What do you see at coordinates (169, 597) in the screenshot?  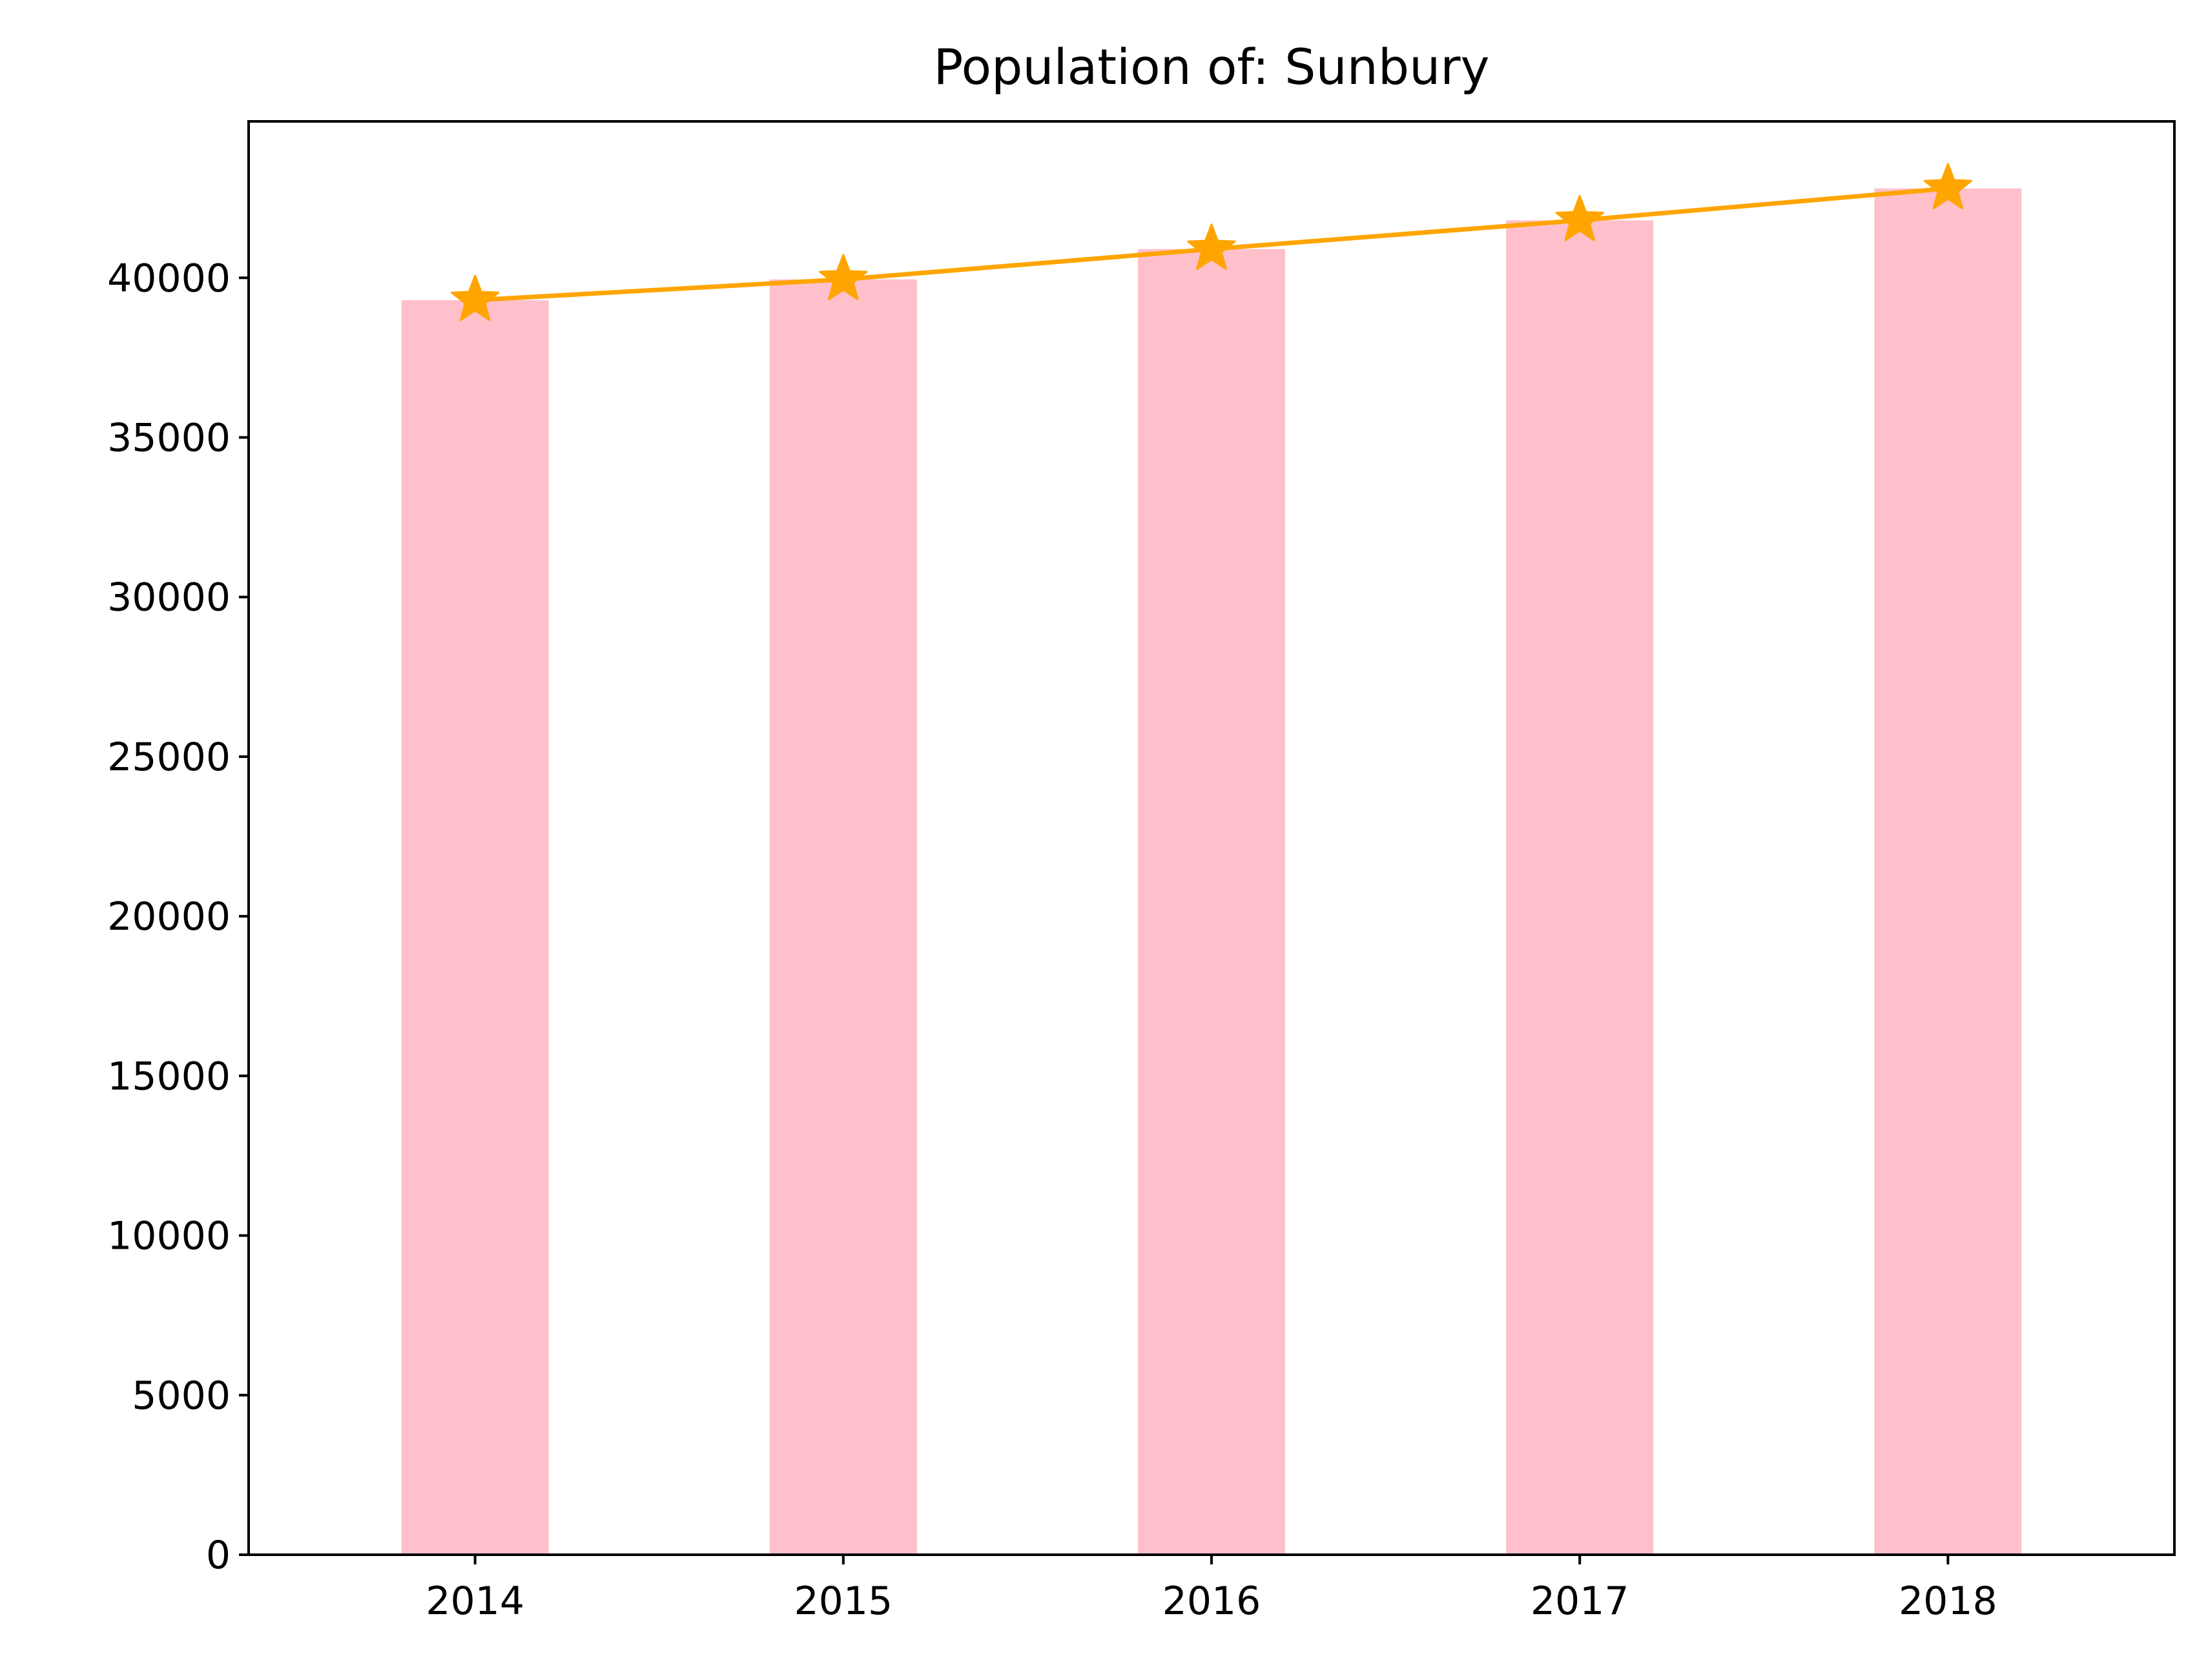 I see `y-tick-label: 30000` at bounding box center [169, 597].